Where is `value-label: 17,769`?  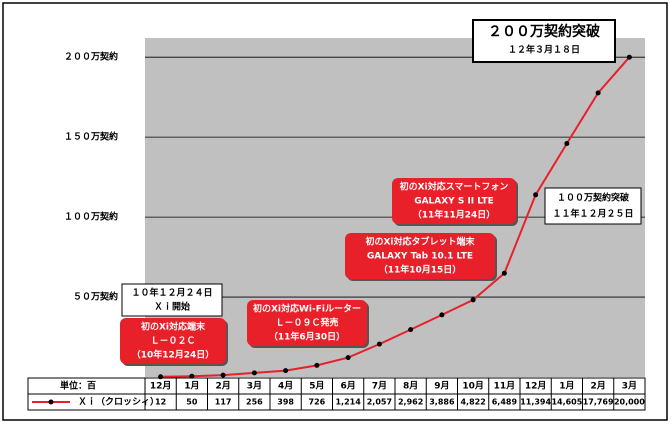 value-label: 17,769 is located at coordinates (598, 402).